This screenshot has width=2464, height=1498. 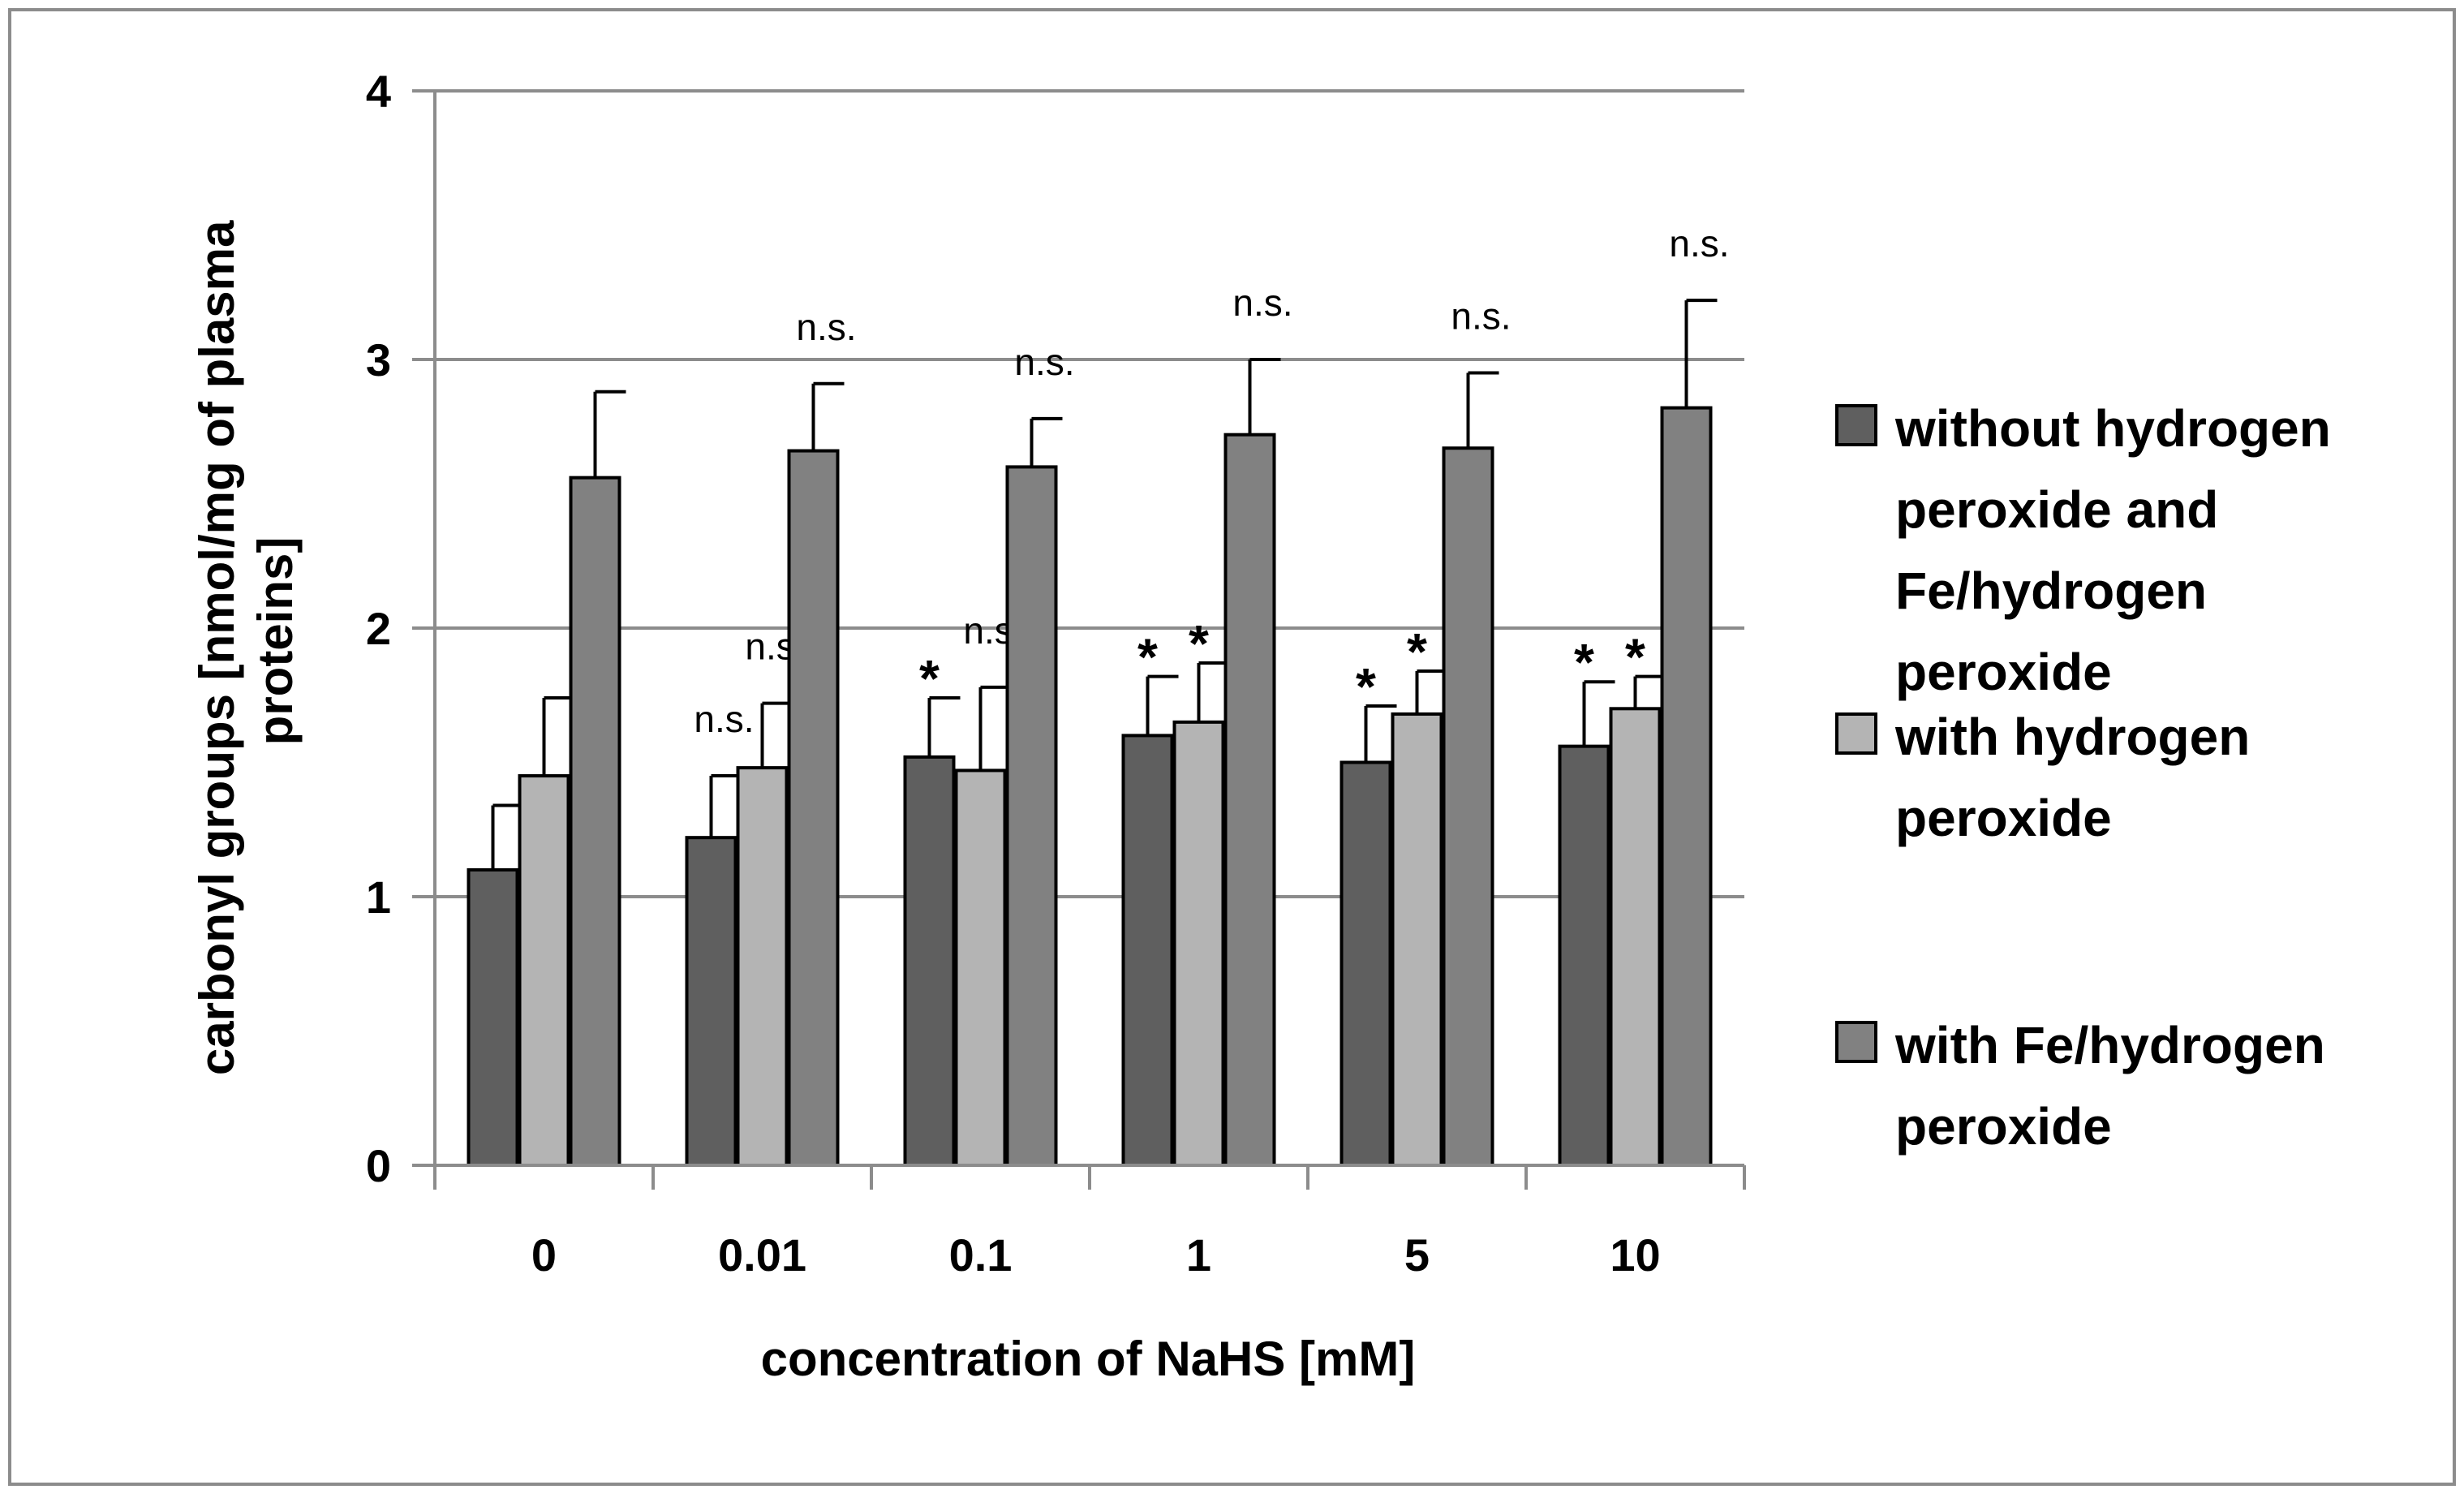 I want to click on bar-s2-c2, so click(x=1031, y=816).